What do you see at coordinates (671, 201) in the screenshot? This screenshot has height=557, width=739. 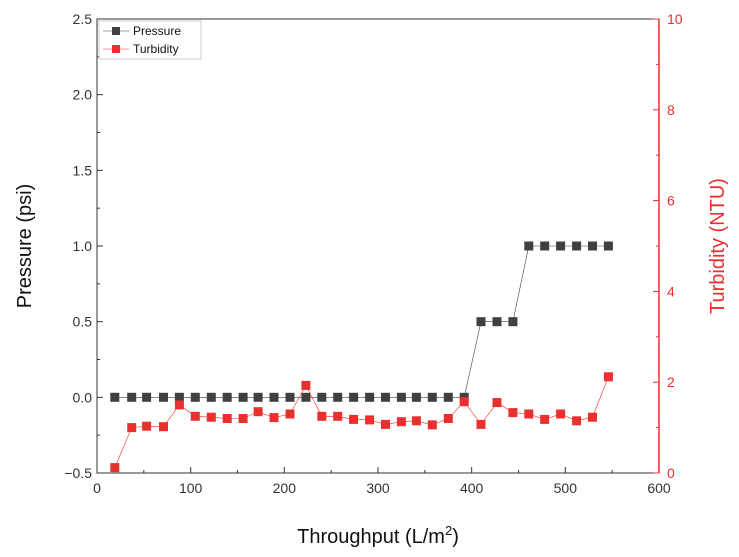 I see `y-right-tick-label: 6` at bounding box center [671, 201].